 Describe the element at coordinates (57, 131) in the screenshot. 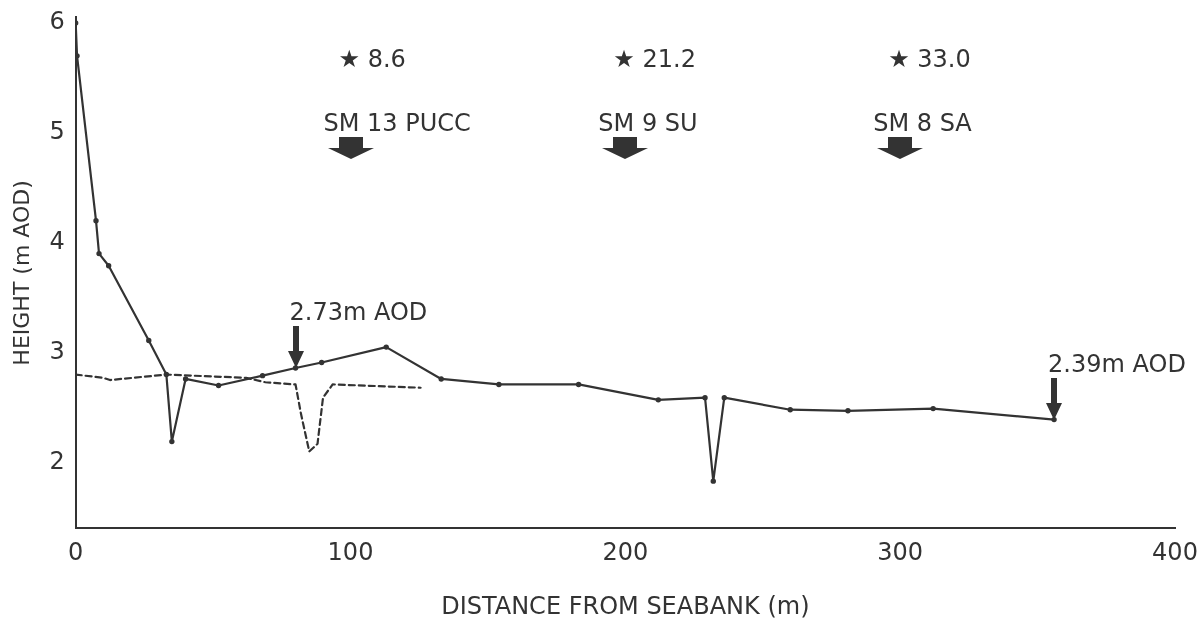

I see `y-tick-label: 5` at that location.